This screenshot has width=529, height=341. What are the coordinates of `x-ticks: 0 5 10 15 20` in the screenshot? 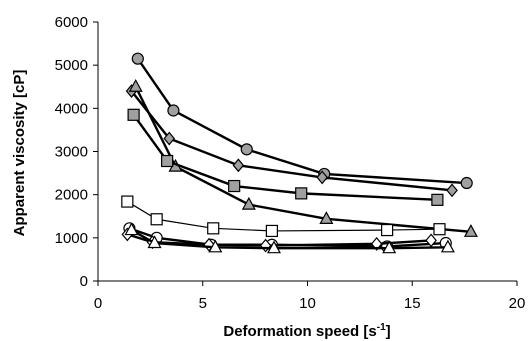 It's located at (310, 296).